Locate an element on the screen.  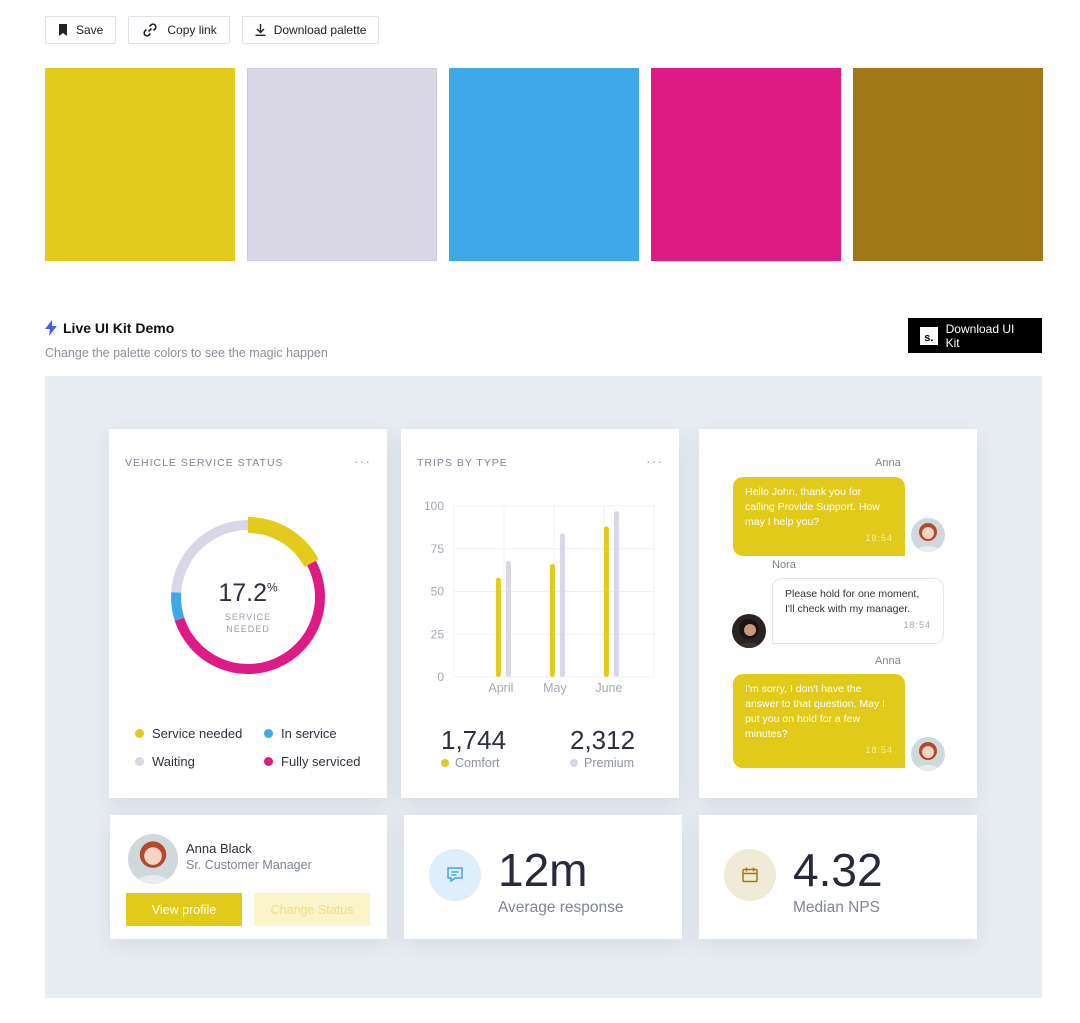
legend-item: In service is located at coordinates (300, 733).